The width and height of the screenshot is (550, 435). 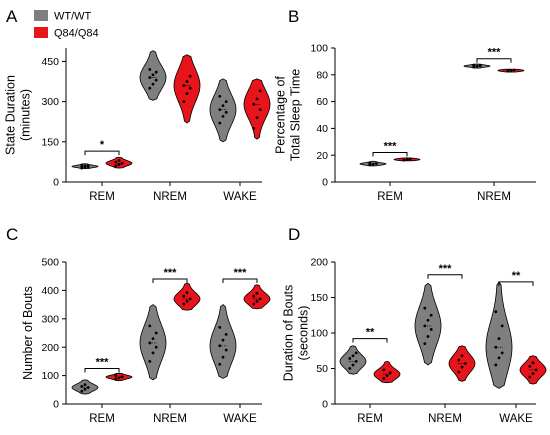 What do you see at coordinates (296, 115) in the screenshot?
I see `y-axis-title-line: Total Sleep Time` at bounding box center [296, 115].